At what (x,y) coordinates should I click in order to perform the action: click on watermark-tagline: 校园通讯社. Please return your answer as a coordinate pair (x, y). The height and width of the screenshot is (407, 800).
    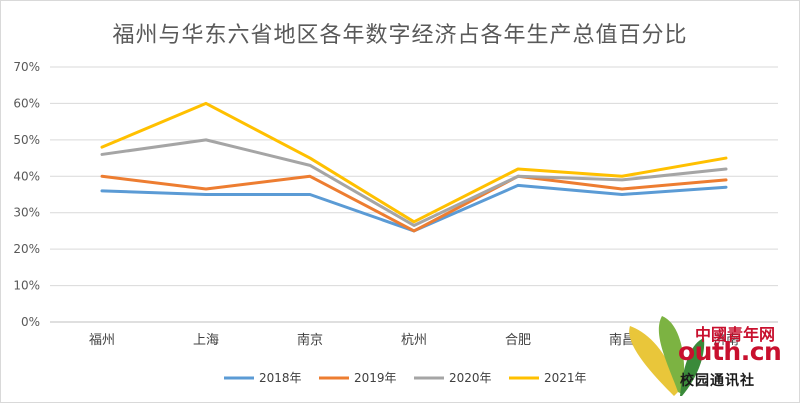
    Looking at the image, I should click on (717, 381).